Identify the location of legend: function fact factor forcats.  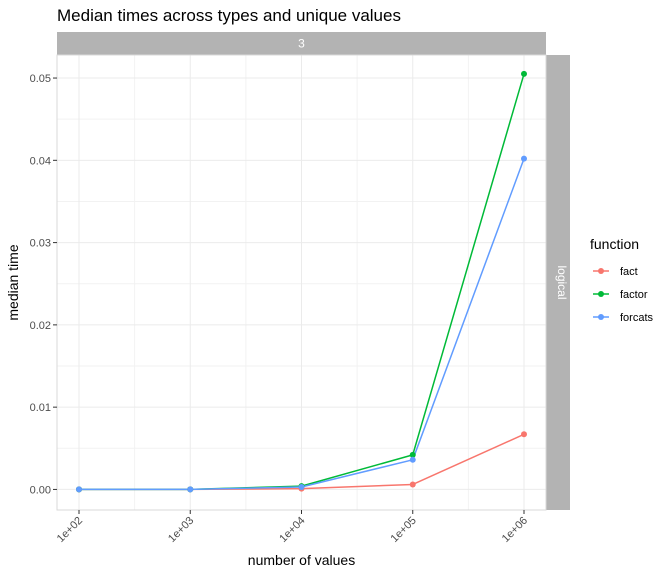
(622, 280).